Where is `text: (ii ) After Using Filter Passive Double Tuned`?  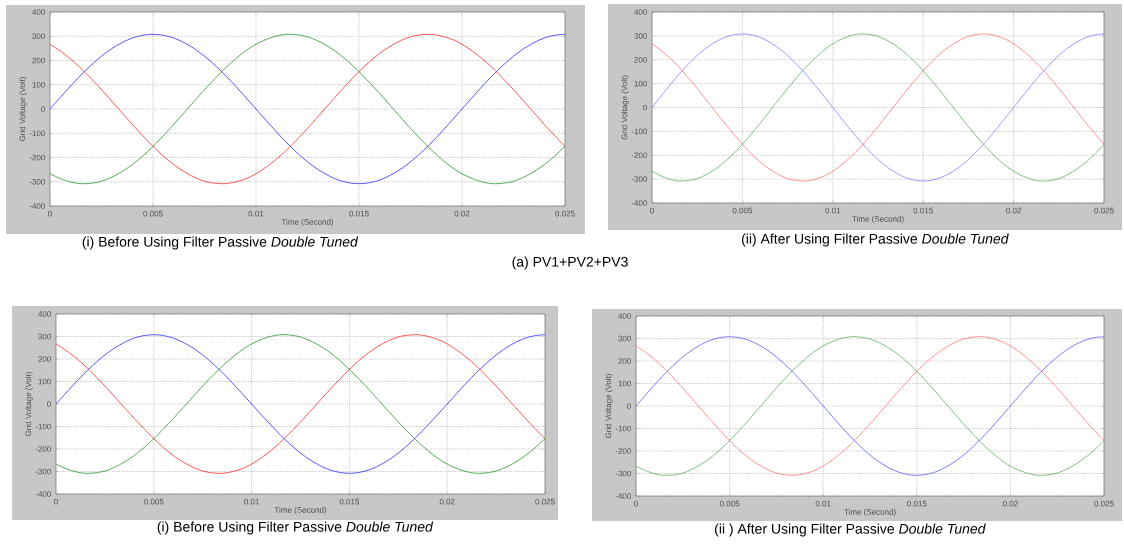 text: (ii ) After Using Filter Passive Double Tuned is located at coordinates (850, 530).